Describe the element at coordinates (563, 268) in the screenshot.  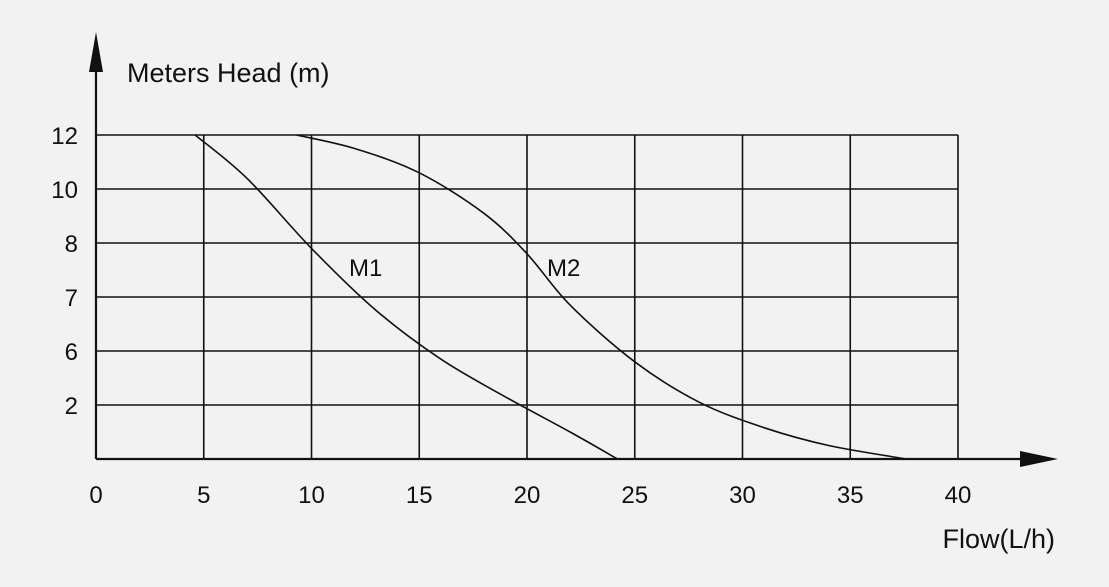
I see `series-label-m2: M2` at that location.